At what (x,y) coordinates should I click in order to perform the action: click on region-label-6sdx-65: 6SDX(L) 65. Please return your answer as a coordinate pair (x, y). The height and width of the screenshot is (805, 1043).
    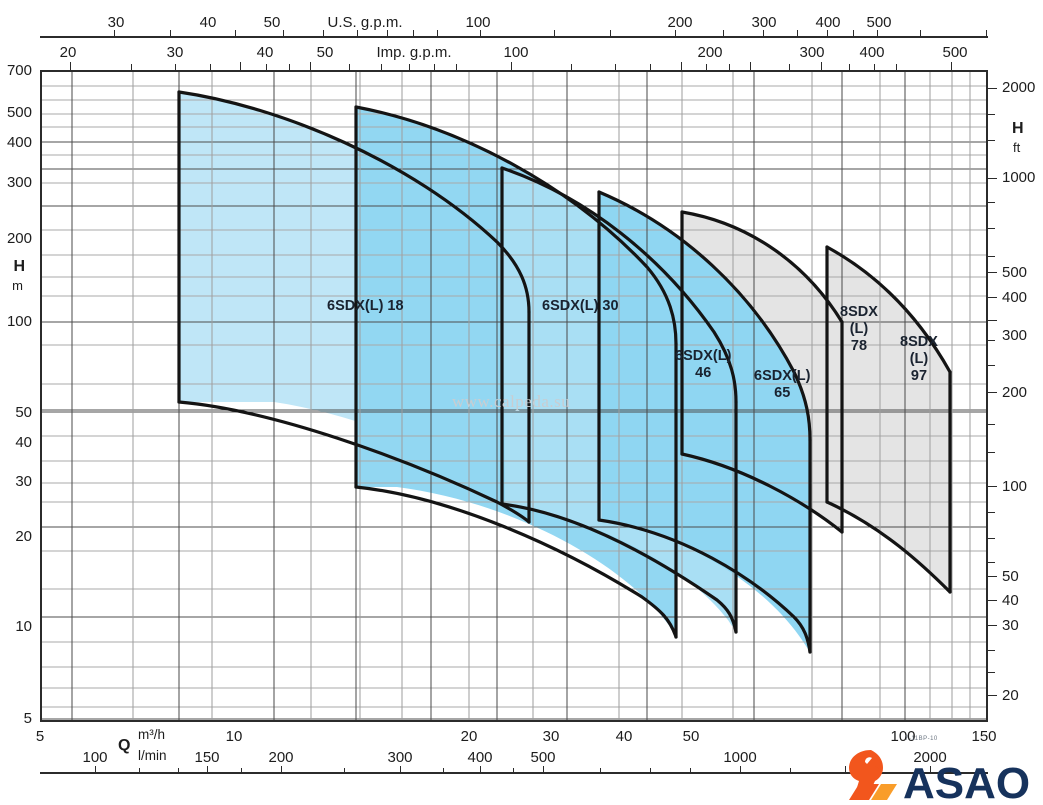
    Looking at the image, I should click on (782, 385).